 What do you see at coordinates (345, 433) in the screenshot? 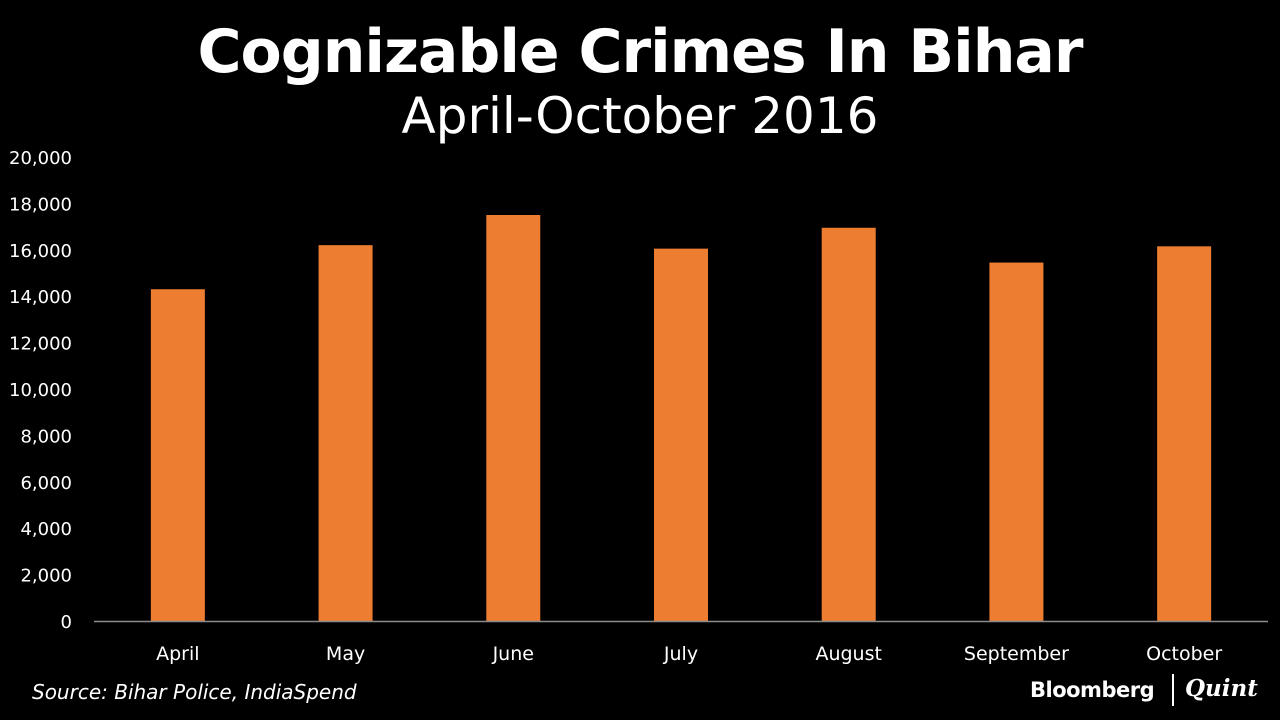
I see `bar-may` at bounding box center [345, 433].